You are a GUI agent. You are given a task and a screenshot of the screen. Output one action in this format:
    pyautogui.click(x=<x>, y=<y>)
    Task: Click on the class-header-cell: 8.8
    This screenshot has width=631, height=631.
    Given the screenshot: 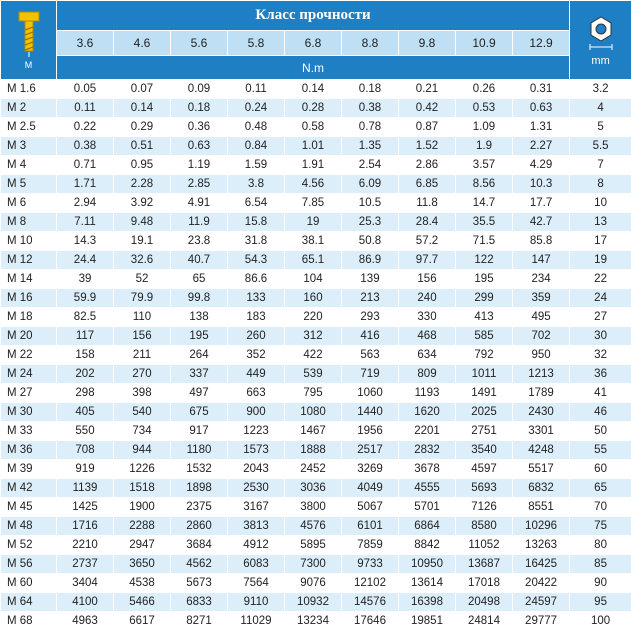 What is the action you would take?
    pyautogui.click(x=370, y=43)
    